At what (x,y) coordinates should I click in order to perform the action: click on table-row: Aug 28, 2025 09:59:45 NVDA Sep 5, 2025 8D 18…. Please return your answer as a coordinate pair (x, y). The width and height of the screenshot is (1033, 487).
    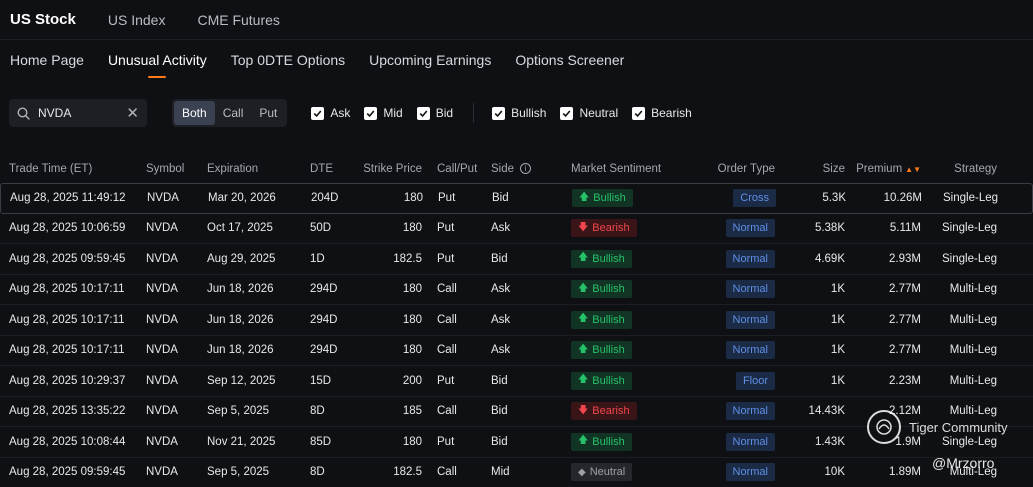
    Looking at the image, I should click on (516, 472).